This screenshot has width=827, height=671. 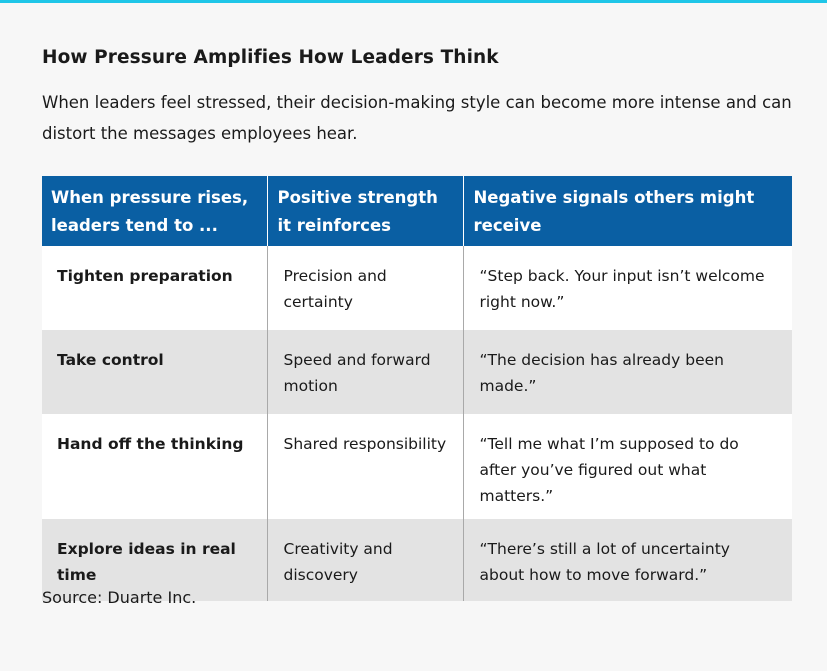 What do you see at coordinates (364, 466) in the screenshot?
I see `cell-strength: Shared responsibility` at bounding box center [364, 466].